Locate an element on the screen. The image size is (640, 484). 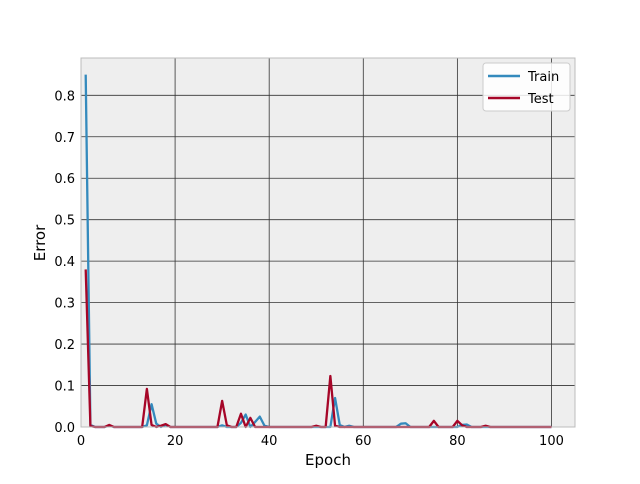
y-tick-label: 0.4 is located at coordinates (64, 262).